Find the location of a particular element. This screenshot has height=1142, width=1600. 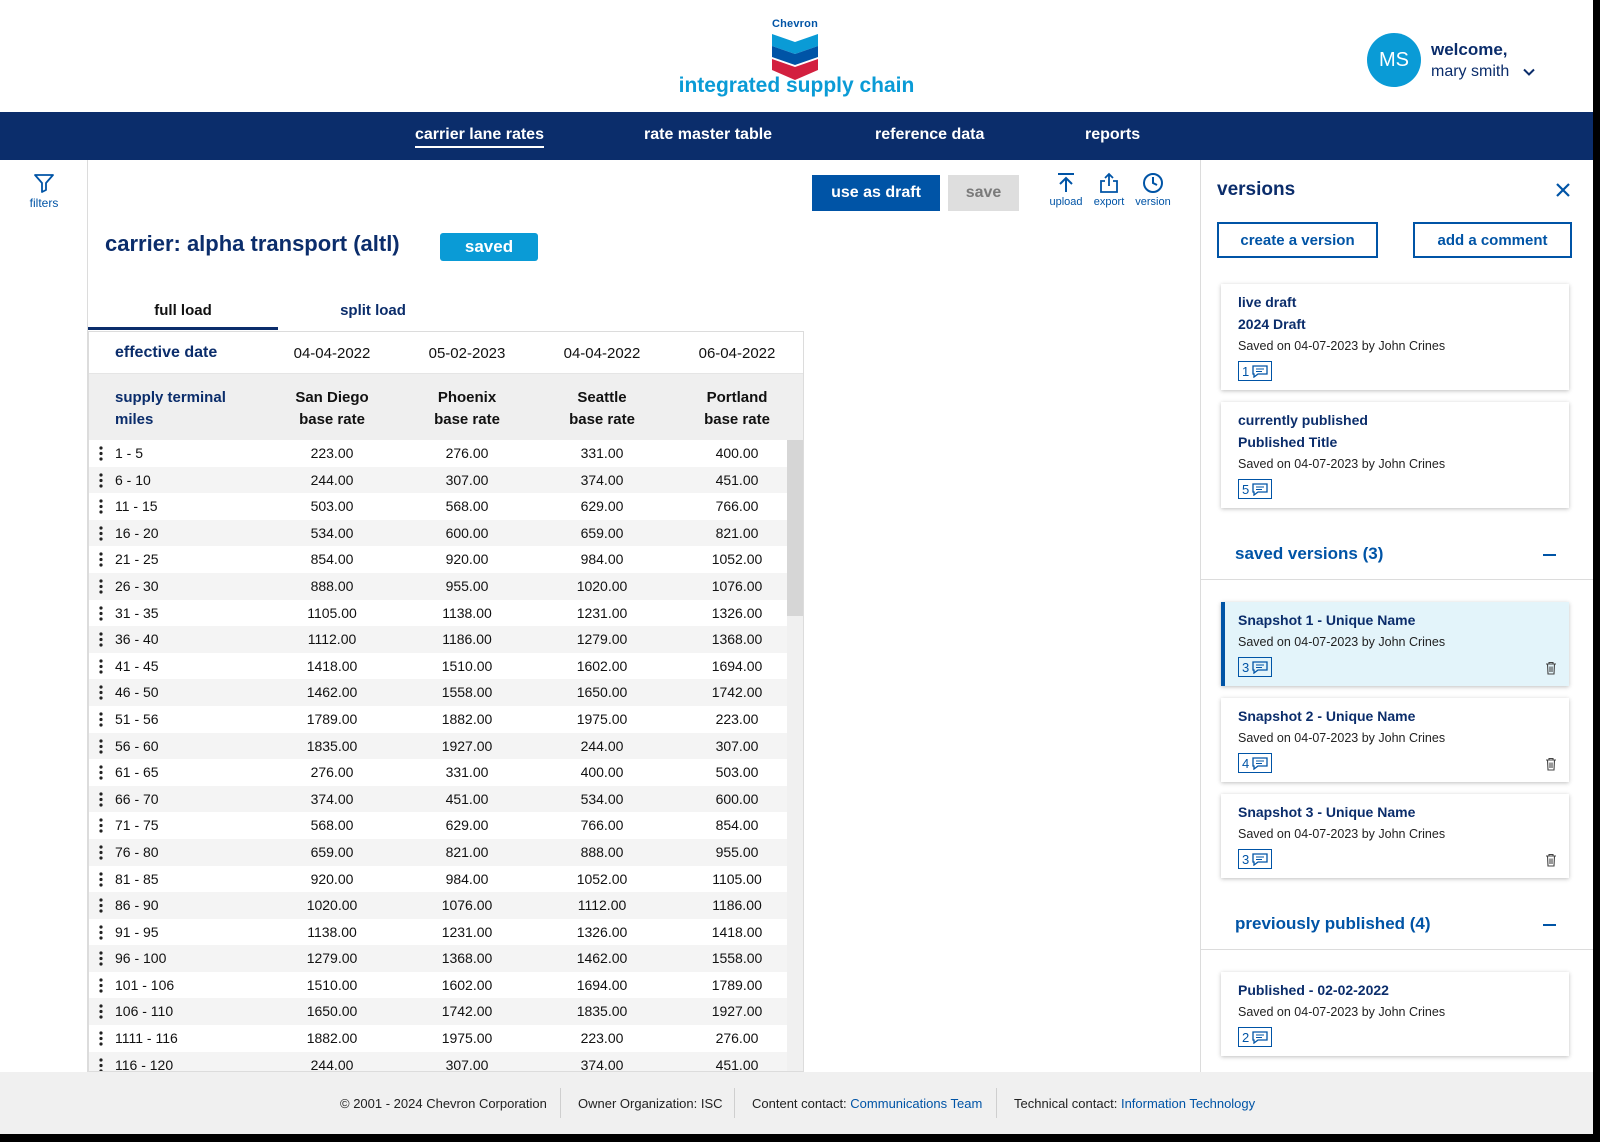

rate-cell: 1326.00 is located at coordinates (737, 612).